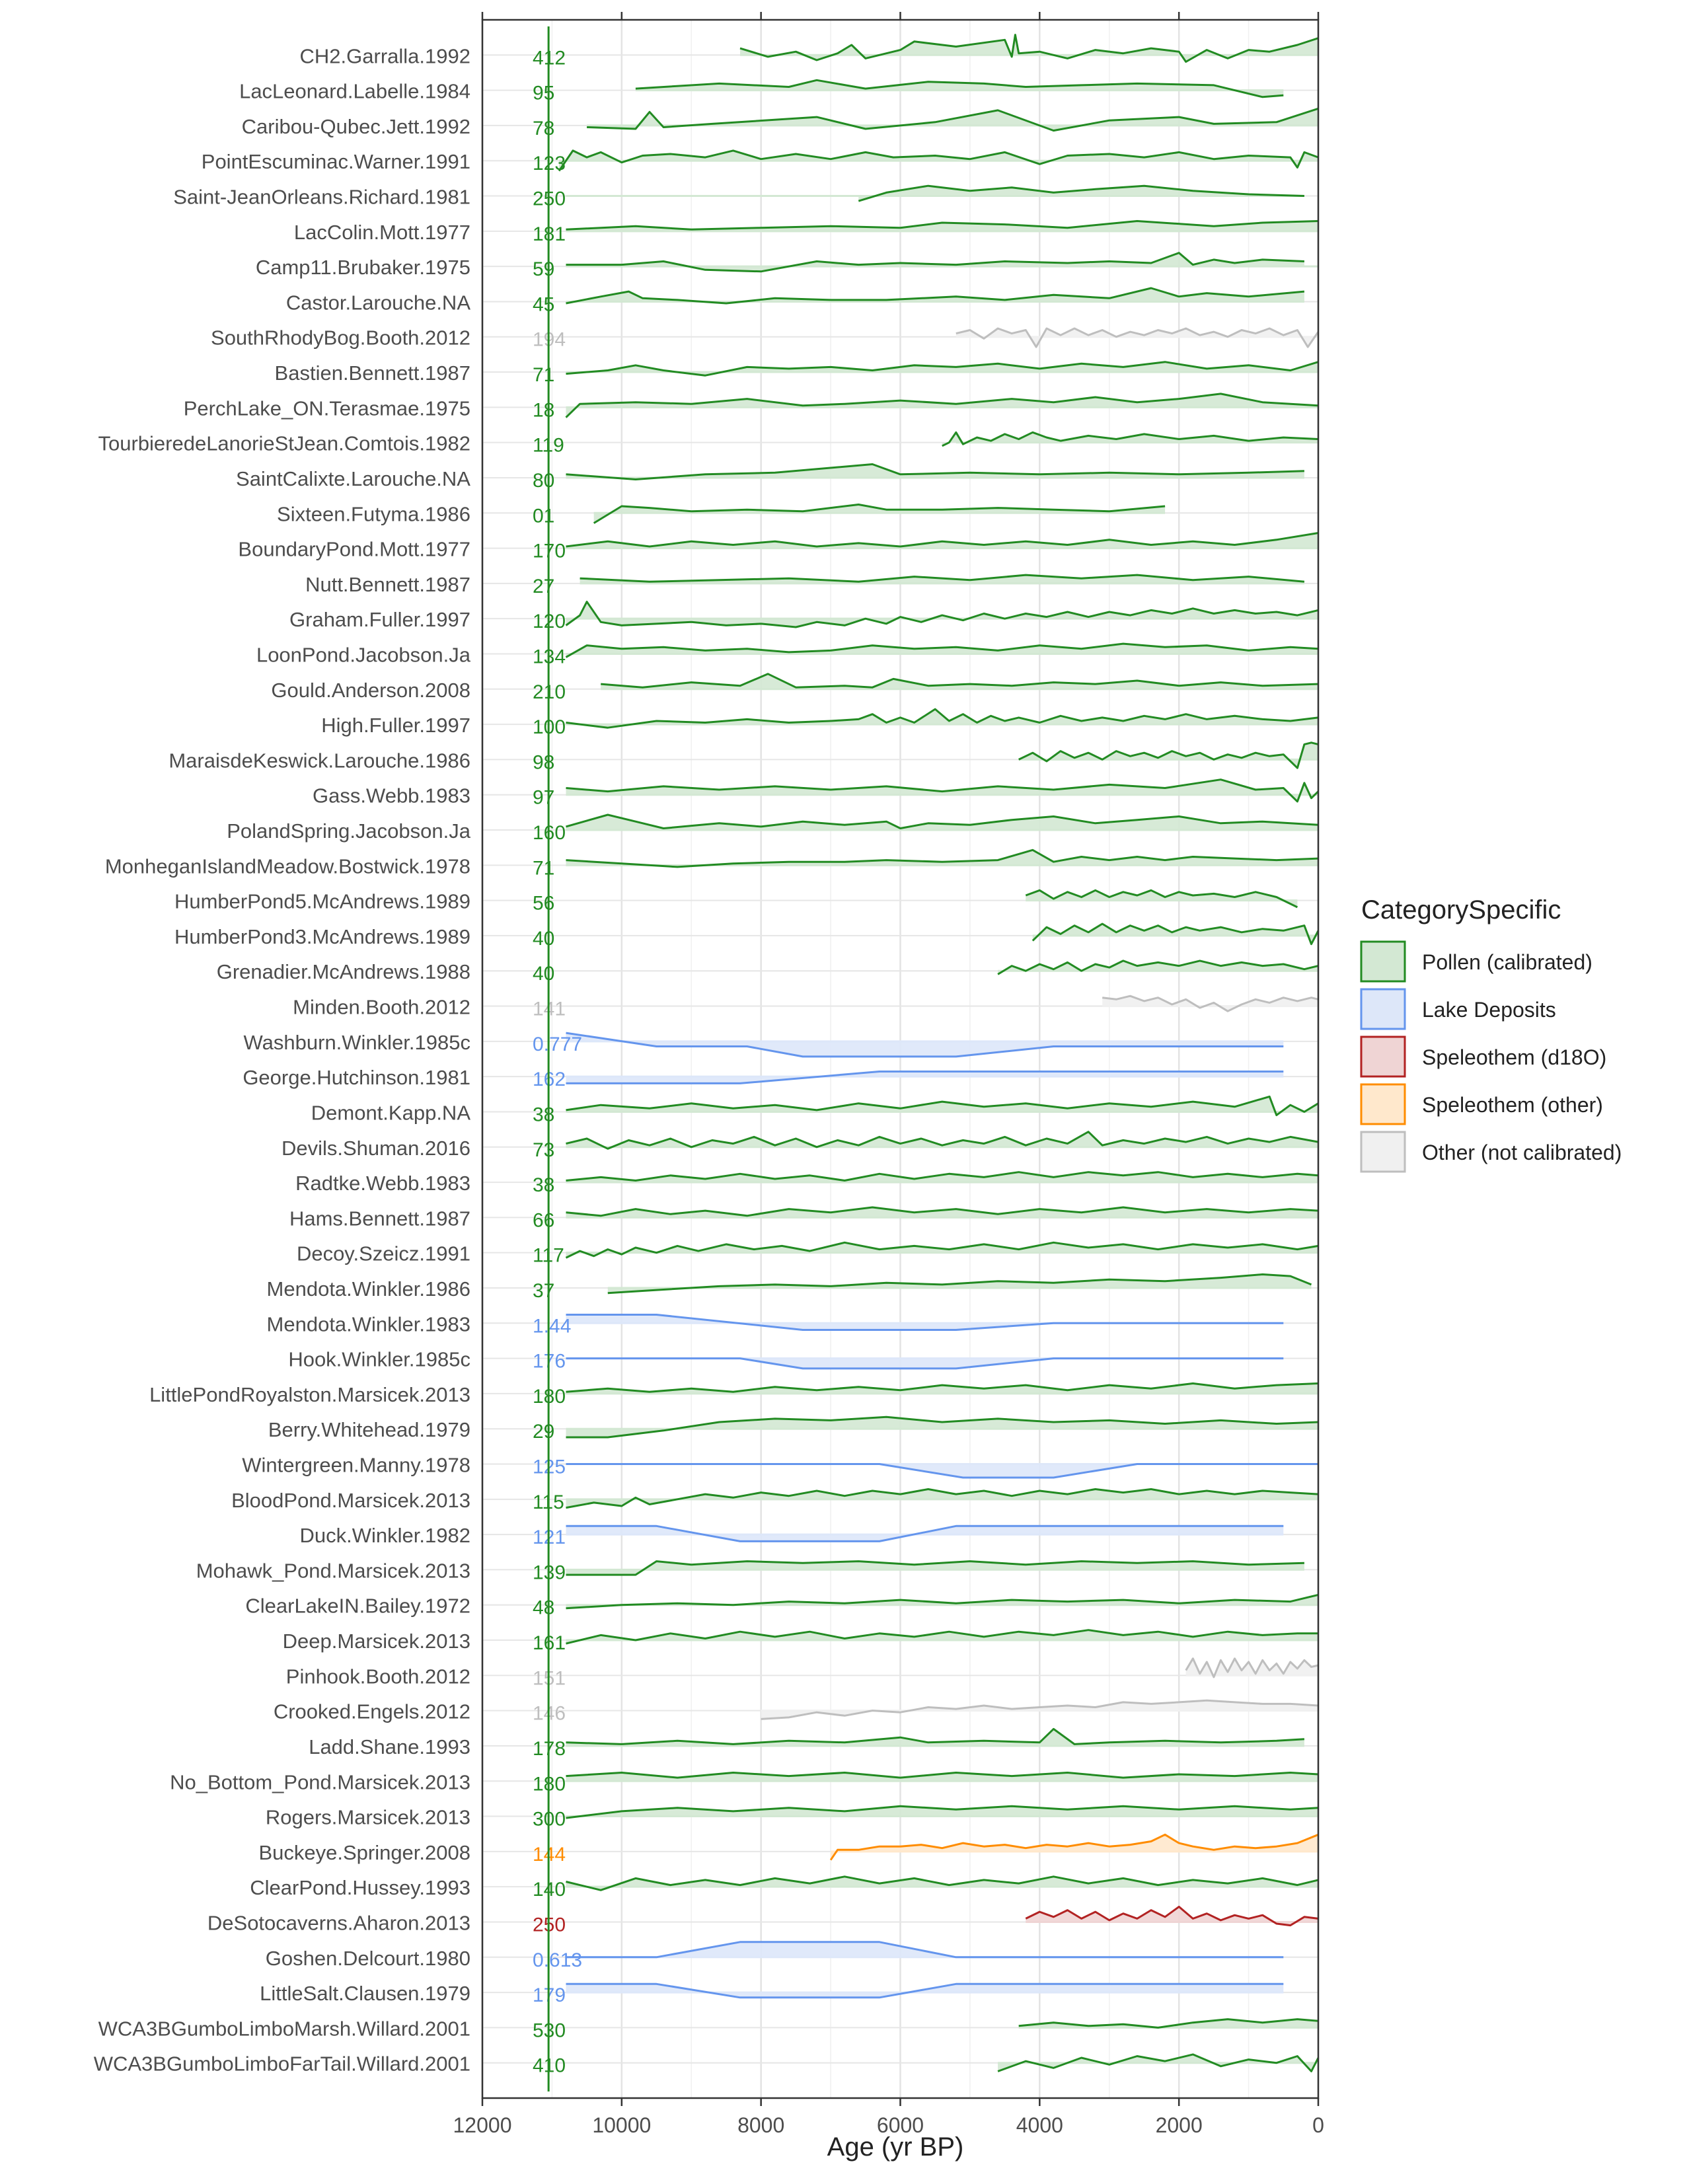 The width and height of the screenshot is (1685, 2184). I want to click on site-name-label: Mohawk_Pond.Marsicek.2013, so click(333, 1570).